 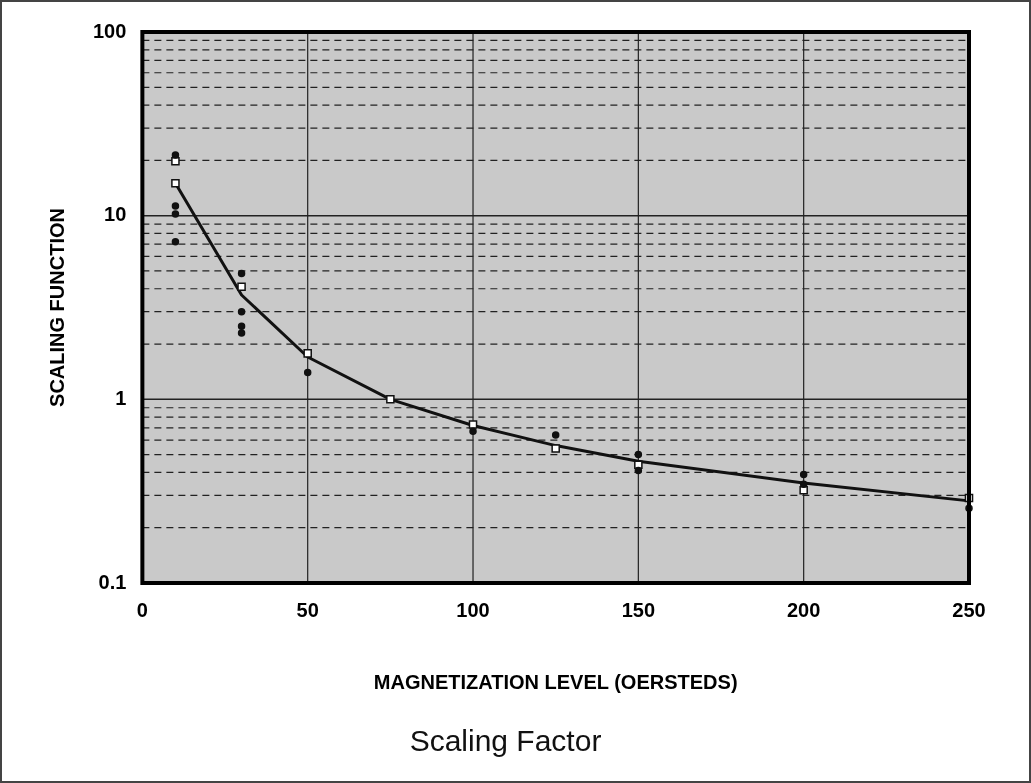 I want to click on y-axis-title: SCALING FUNCTION, so click(x=56, y=307).